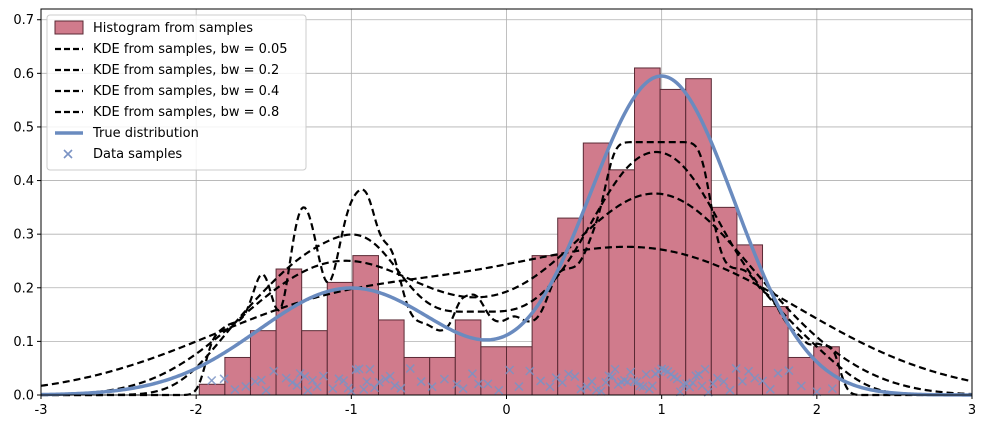  What do you see at coordinates (145, 133) in the screenshot?
I see `legend-label-true: True distribution` at bounding box center [145, 133].